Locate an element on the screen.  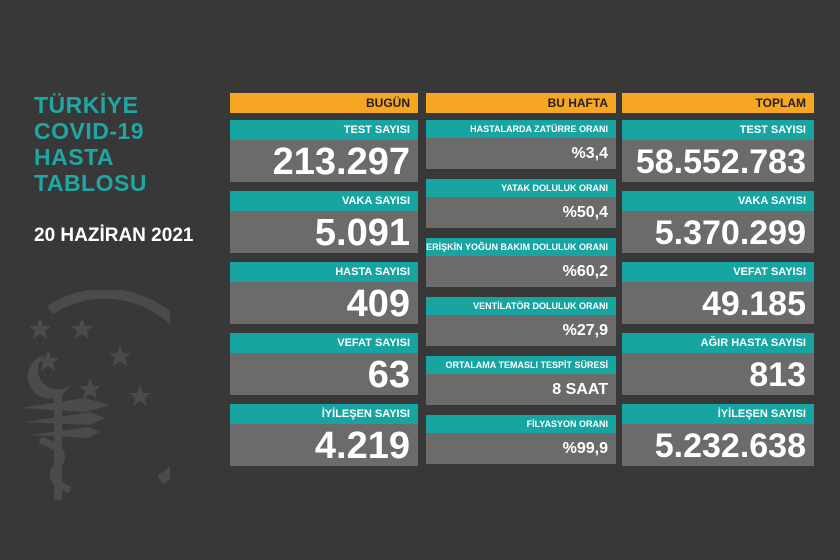
week-card-zaturre: HASTALARDA ZATÜRRE ORANI %3,4 is located at coordinates (521, 144).